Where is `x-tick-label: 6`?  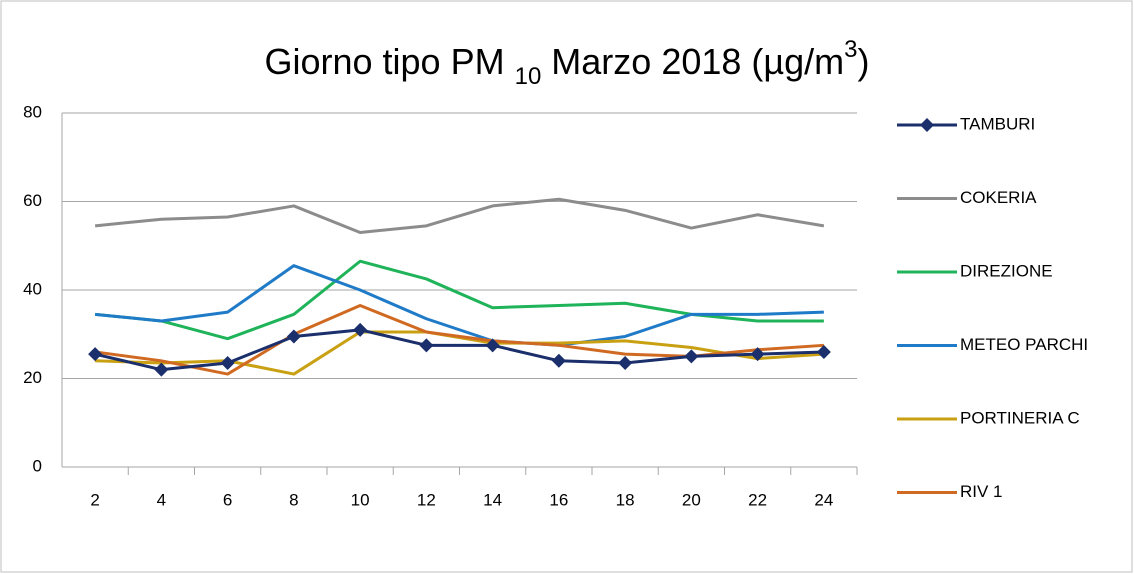
x-tick-label: 6 is located at coordinates (227, 499).